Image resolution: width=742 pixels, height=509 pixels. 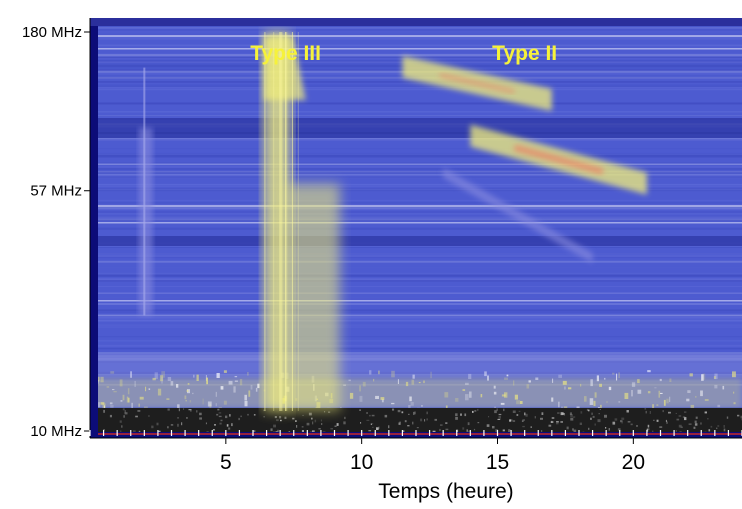 What do you see at coordinates (313, 297) in the screenshot?
I see `type-iii-tail` at bounding box center [313, 297].